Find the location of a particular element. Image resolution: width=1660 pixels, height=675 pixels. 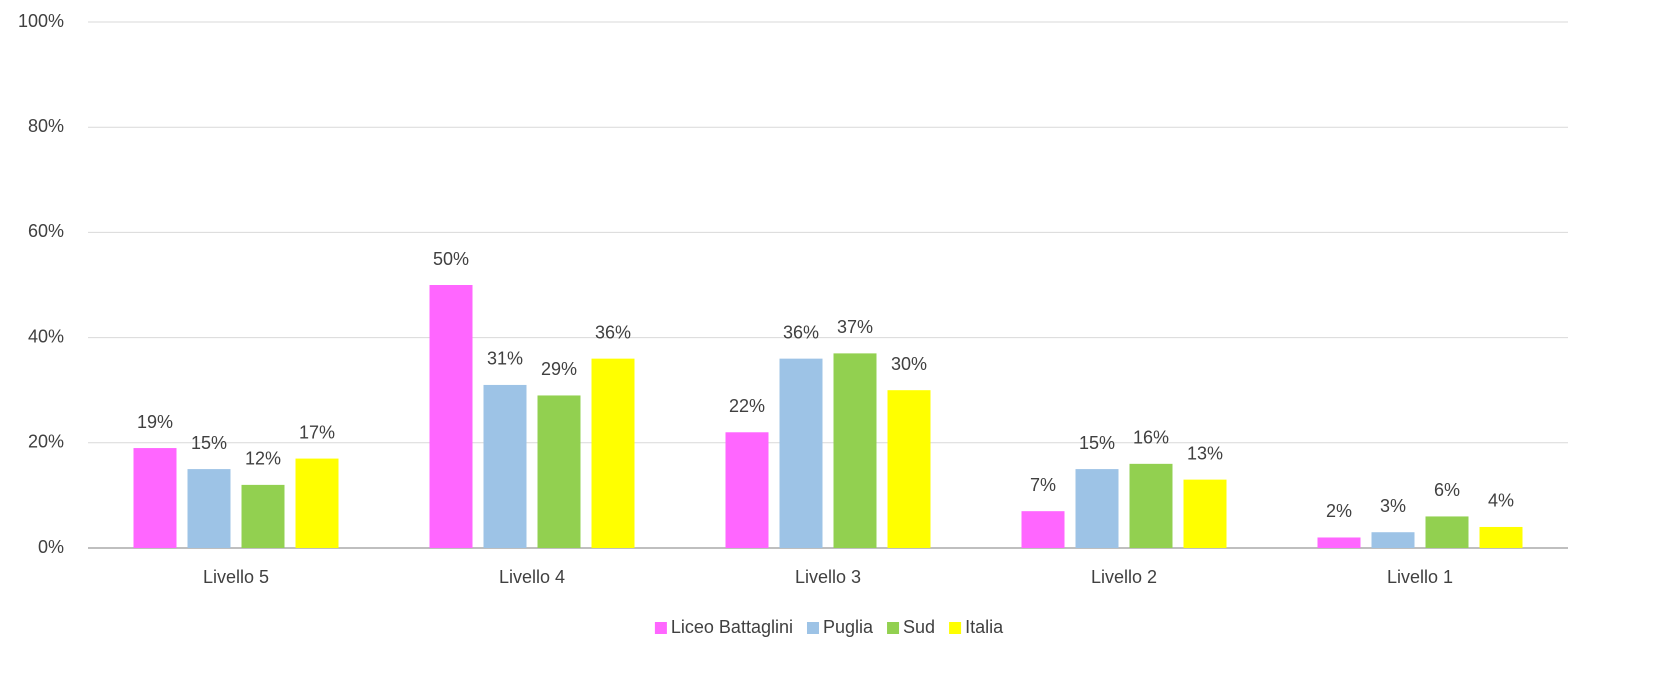

y-tick-label: 60% is located at coordinates (46, 231).